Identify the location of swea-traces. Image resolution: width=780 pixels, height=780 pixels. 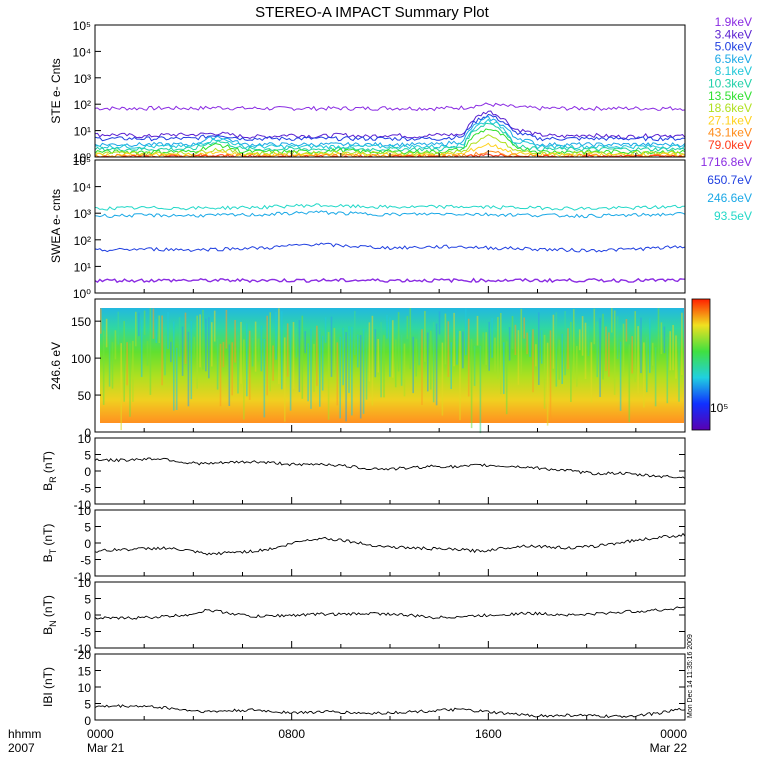
(390, 243).